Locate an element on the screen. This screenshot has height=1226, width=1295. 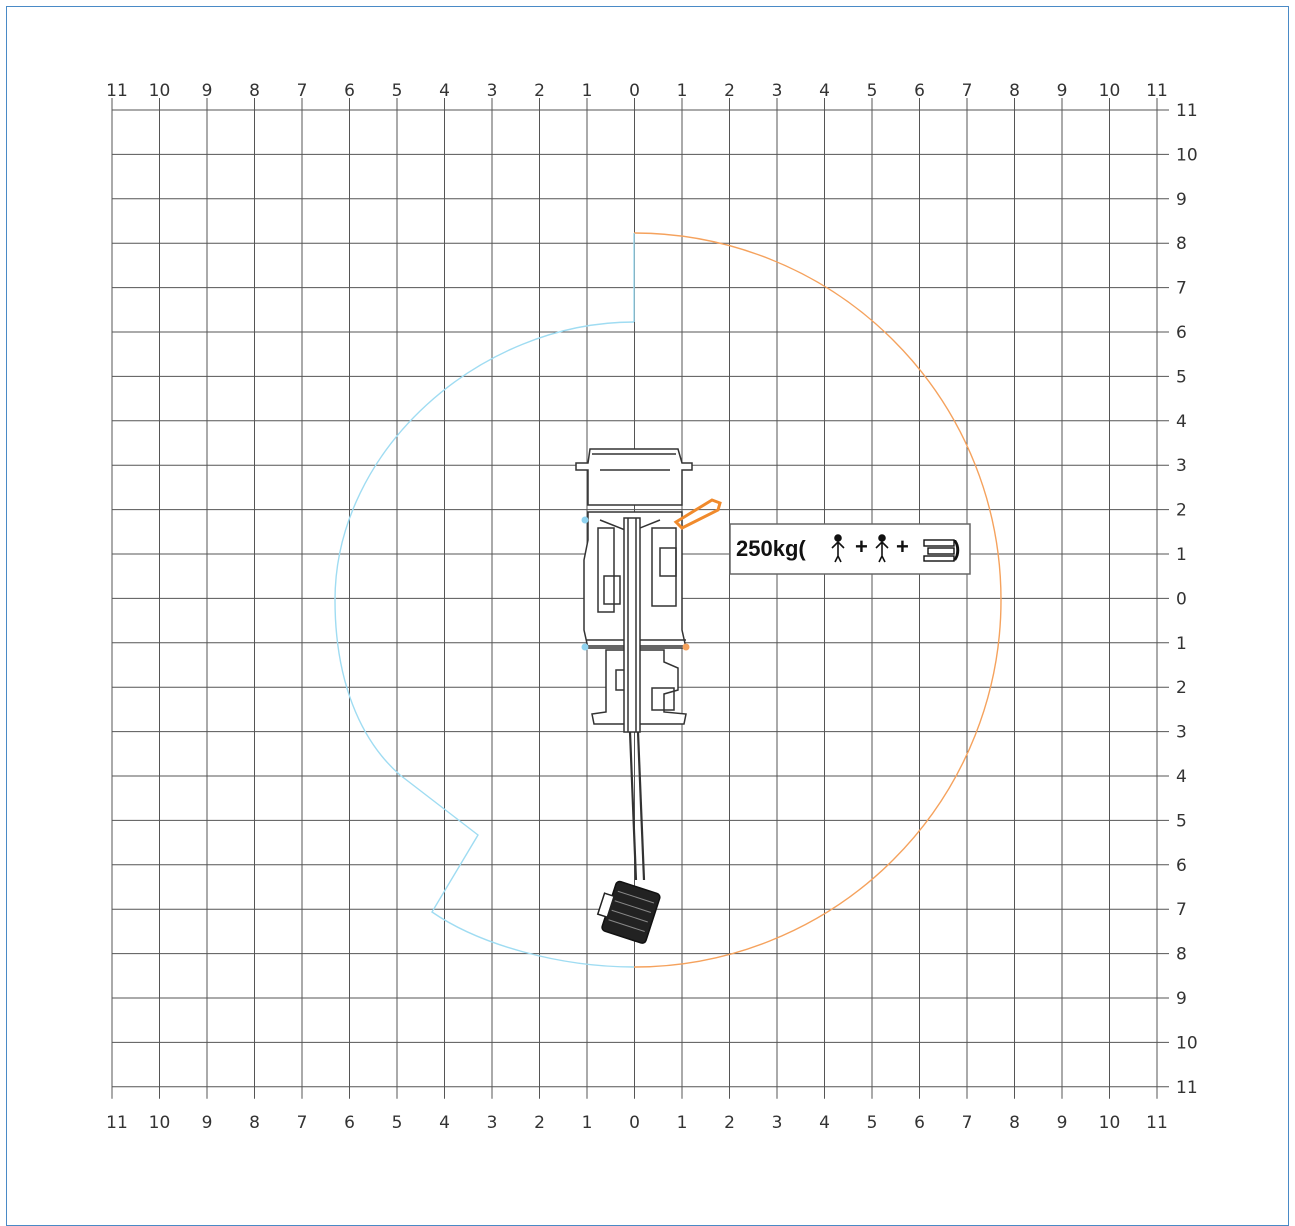
capacity-label: 250kg( is located at coordinates (771, 548).